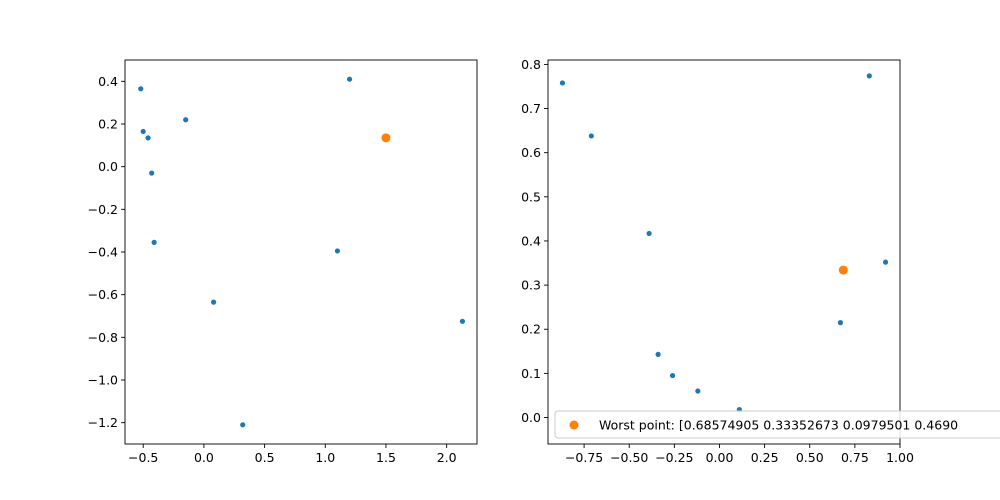 This screenshot has height=500, width=1000. What do you see at coordinates (386, 457) in the screenshot?
I see `x-tick-label: 1.5` at bounding box center [386, 457].